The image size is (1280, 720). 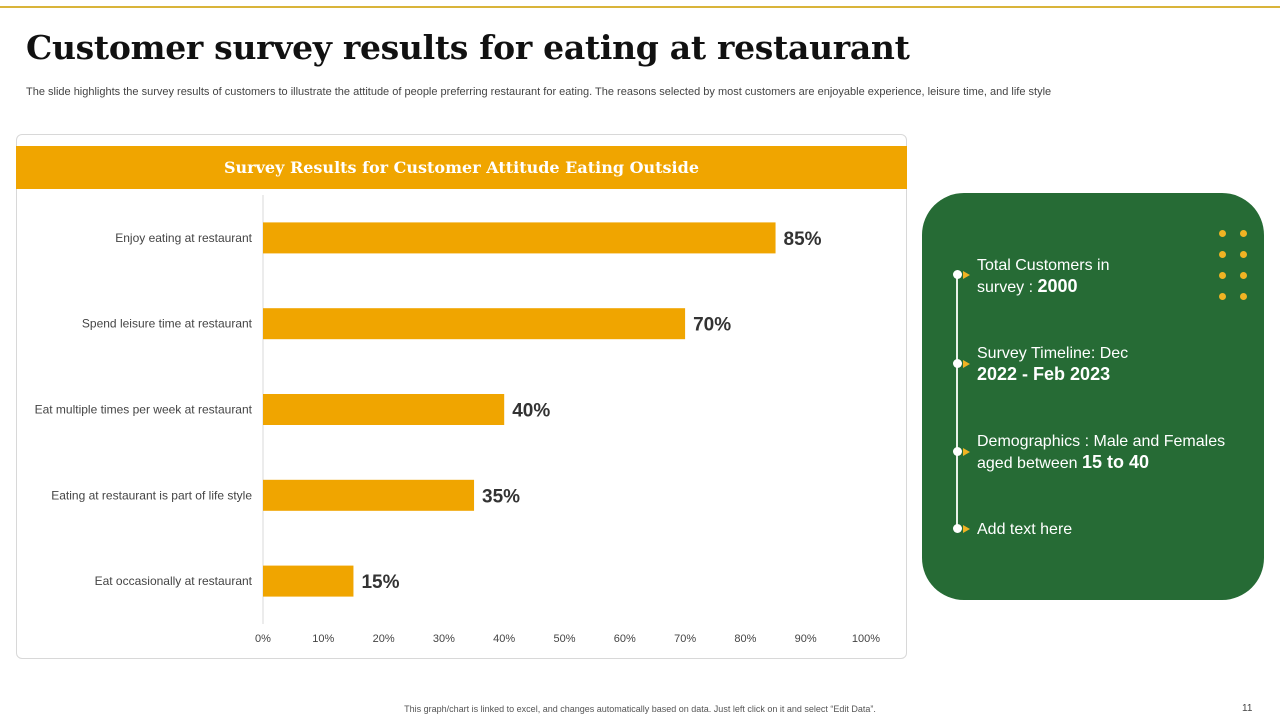 I want to click on page-number: 11, so click(x=1247, y=708).